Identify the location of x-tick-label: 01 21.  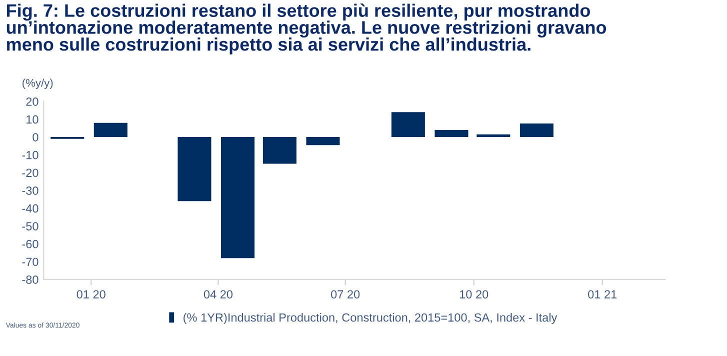
(602, 294).